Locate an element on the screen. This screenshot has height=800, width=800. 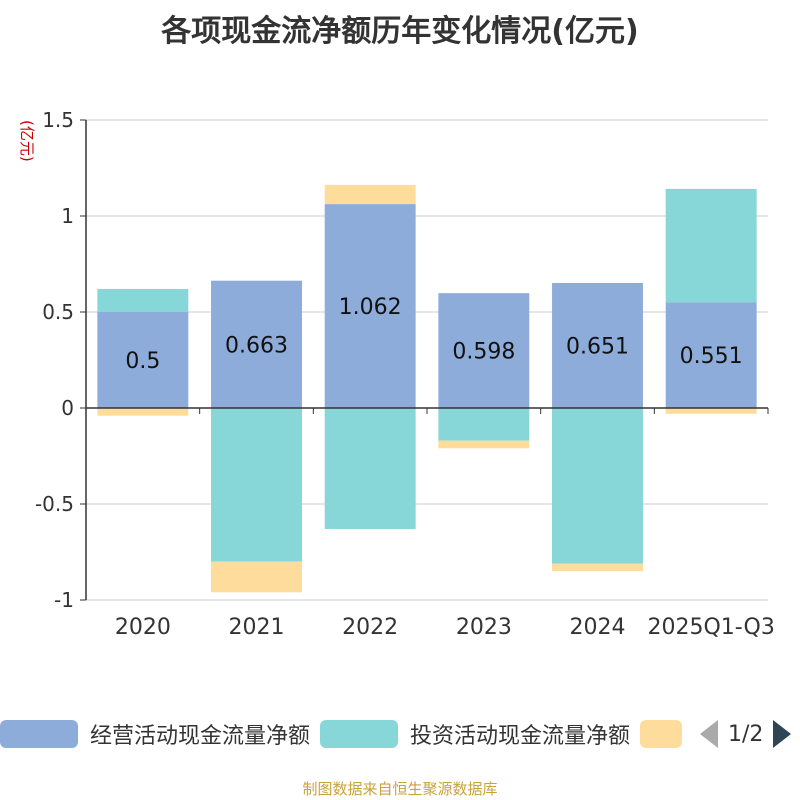
y-tick-label: 0.5 is located at coordinates (58, 312).